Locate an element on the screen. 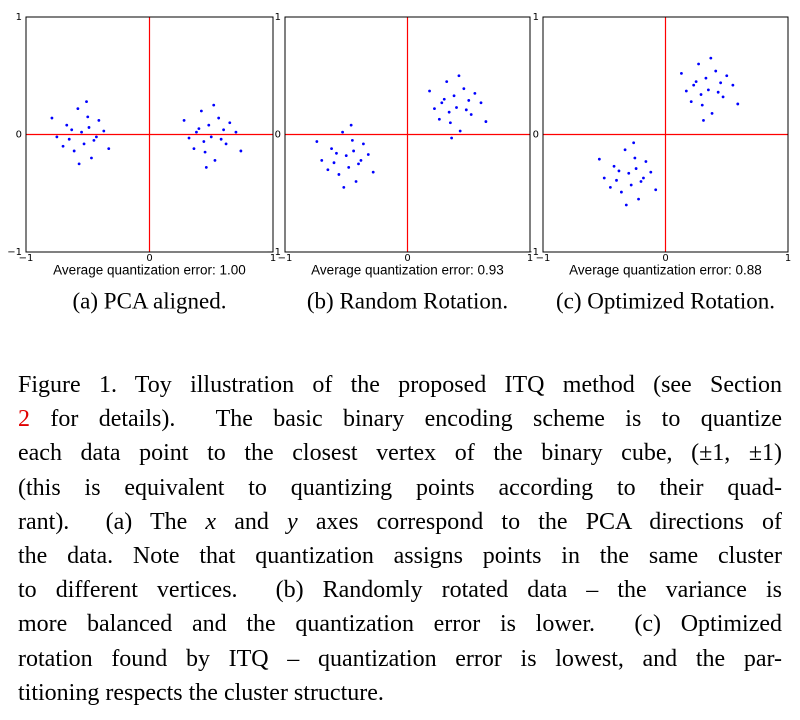  x-axis-label: Average quantization error: 0.88 is located at coordinates (665, 270).